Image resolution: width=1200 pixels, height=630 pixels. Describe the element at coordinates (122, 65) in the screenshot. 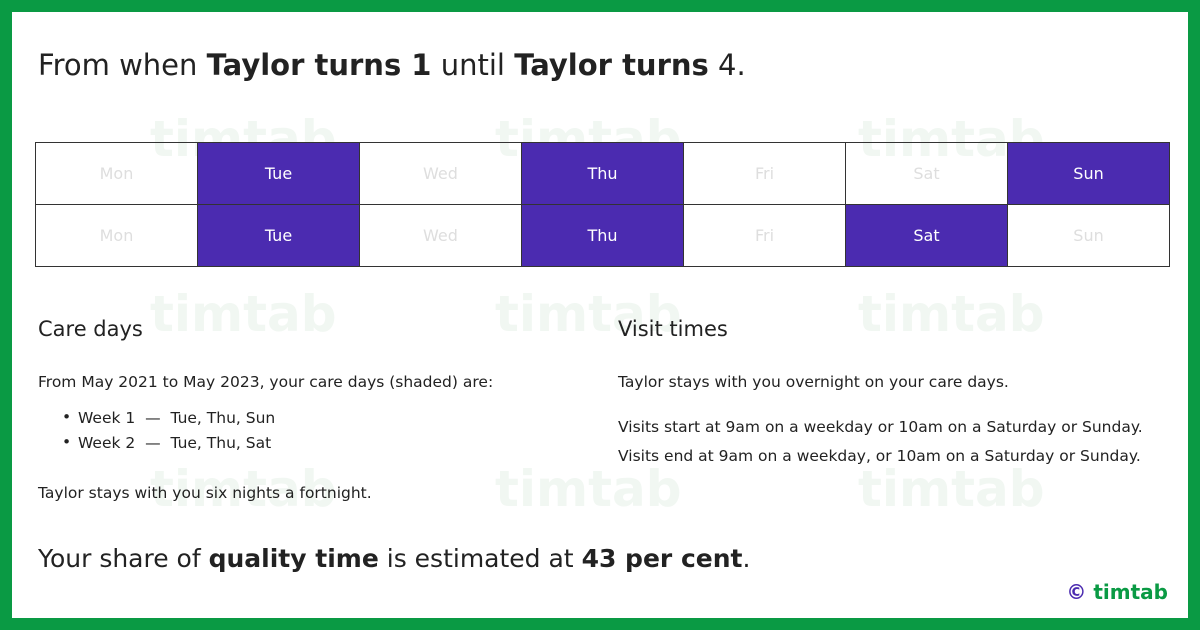

I see `text-segment: From when` at that location.